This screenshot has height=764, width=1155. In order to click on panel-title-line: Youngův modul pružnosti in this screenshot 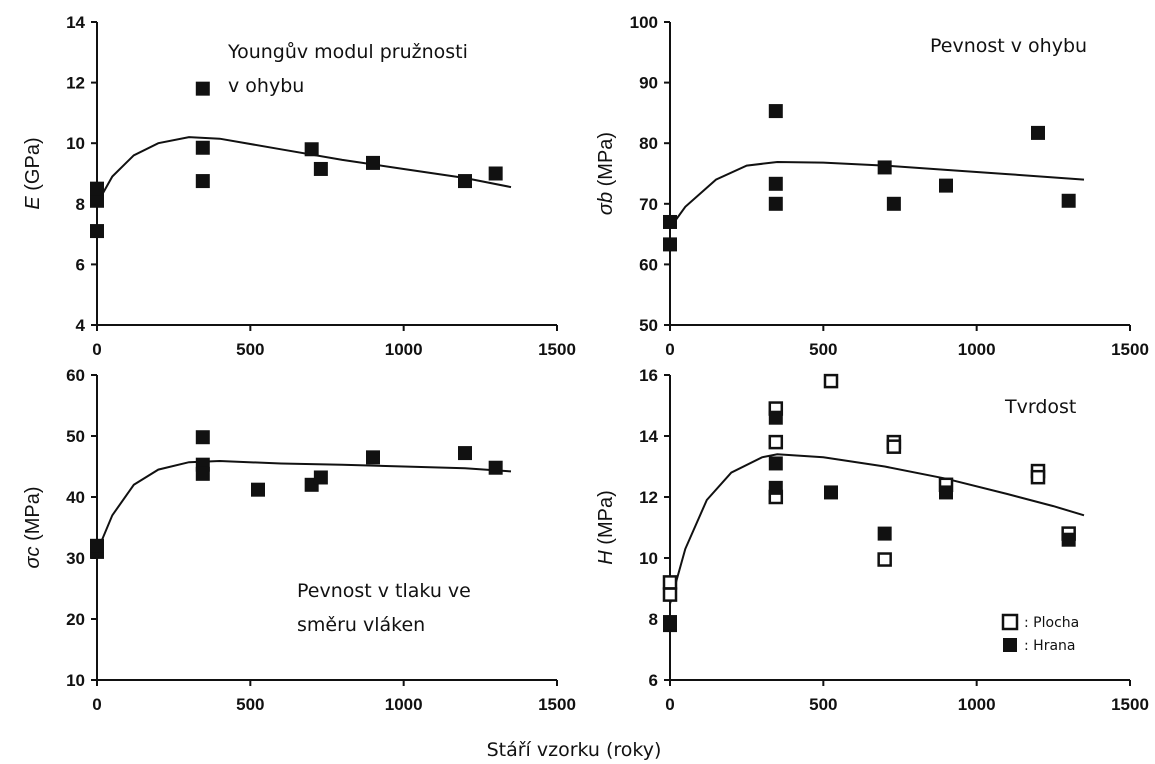, I will do `click(347, 52)`.